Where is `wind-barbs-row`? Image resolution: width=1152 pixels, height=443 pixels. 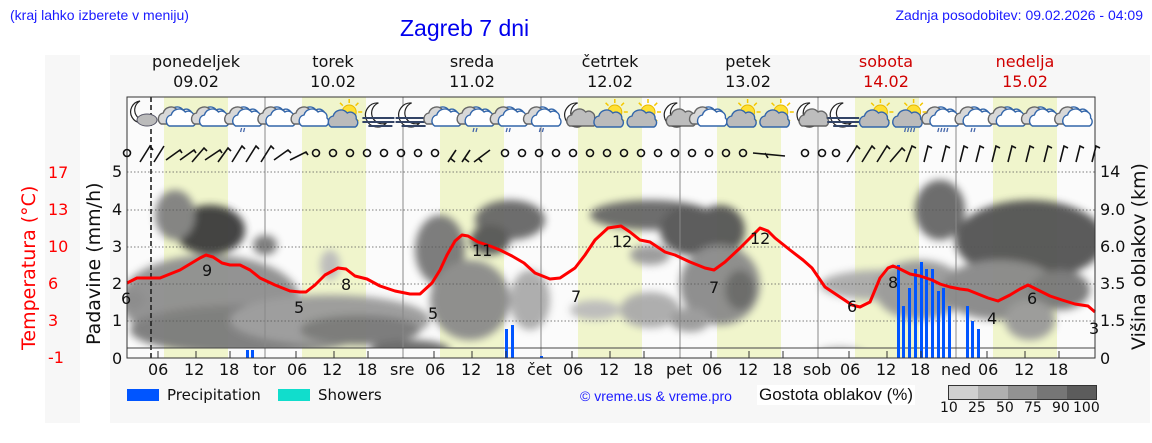
wind-barbs-row is located at coordinates (611, 153).